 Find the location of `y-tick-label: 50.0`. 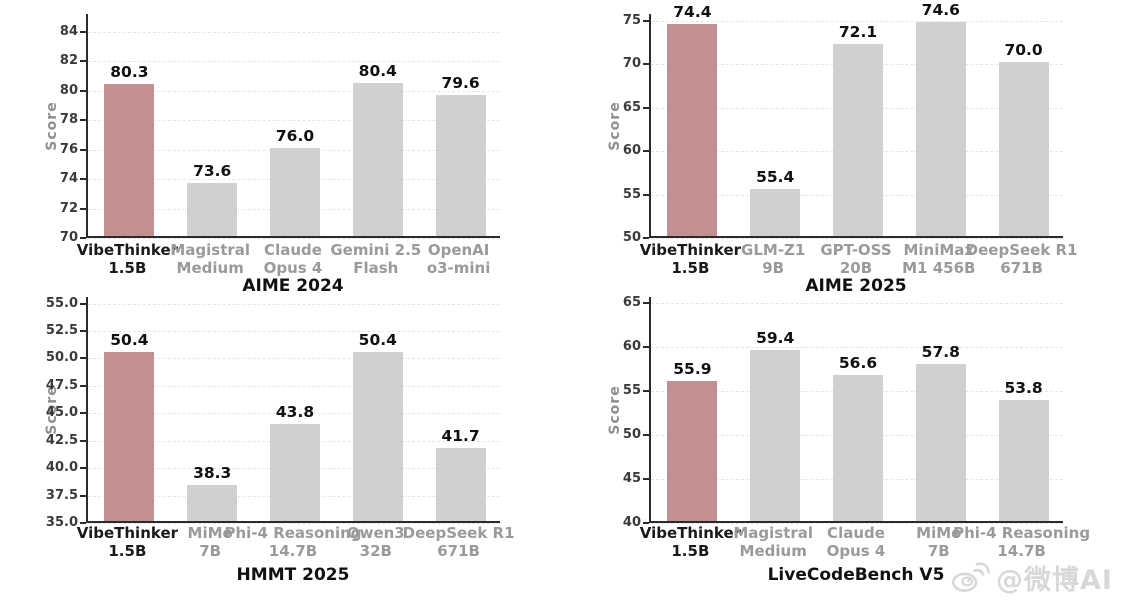

y-tick-label: 50.0 is located at coordinates (61, 358).